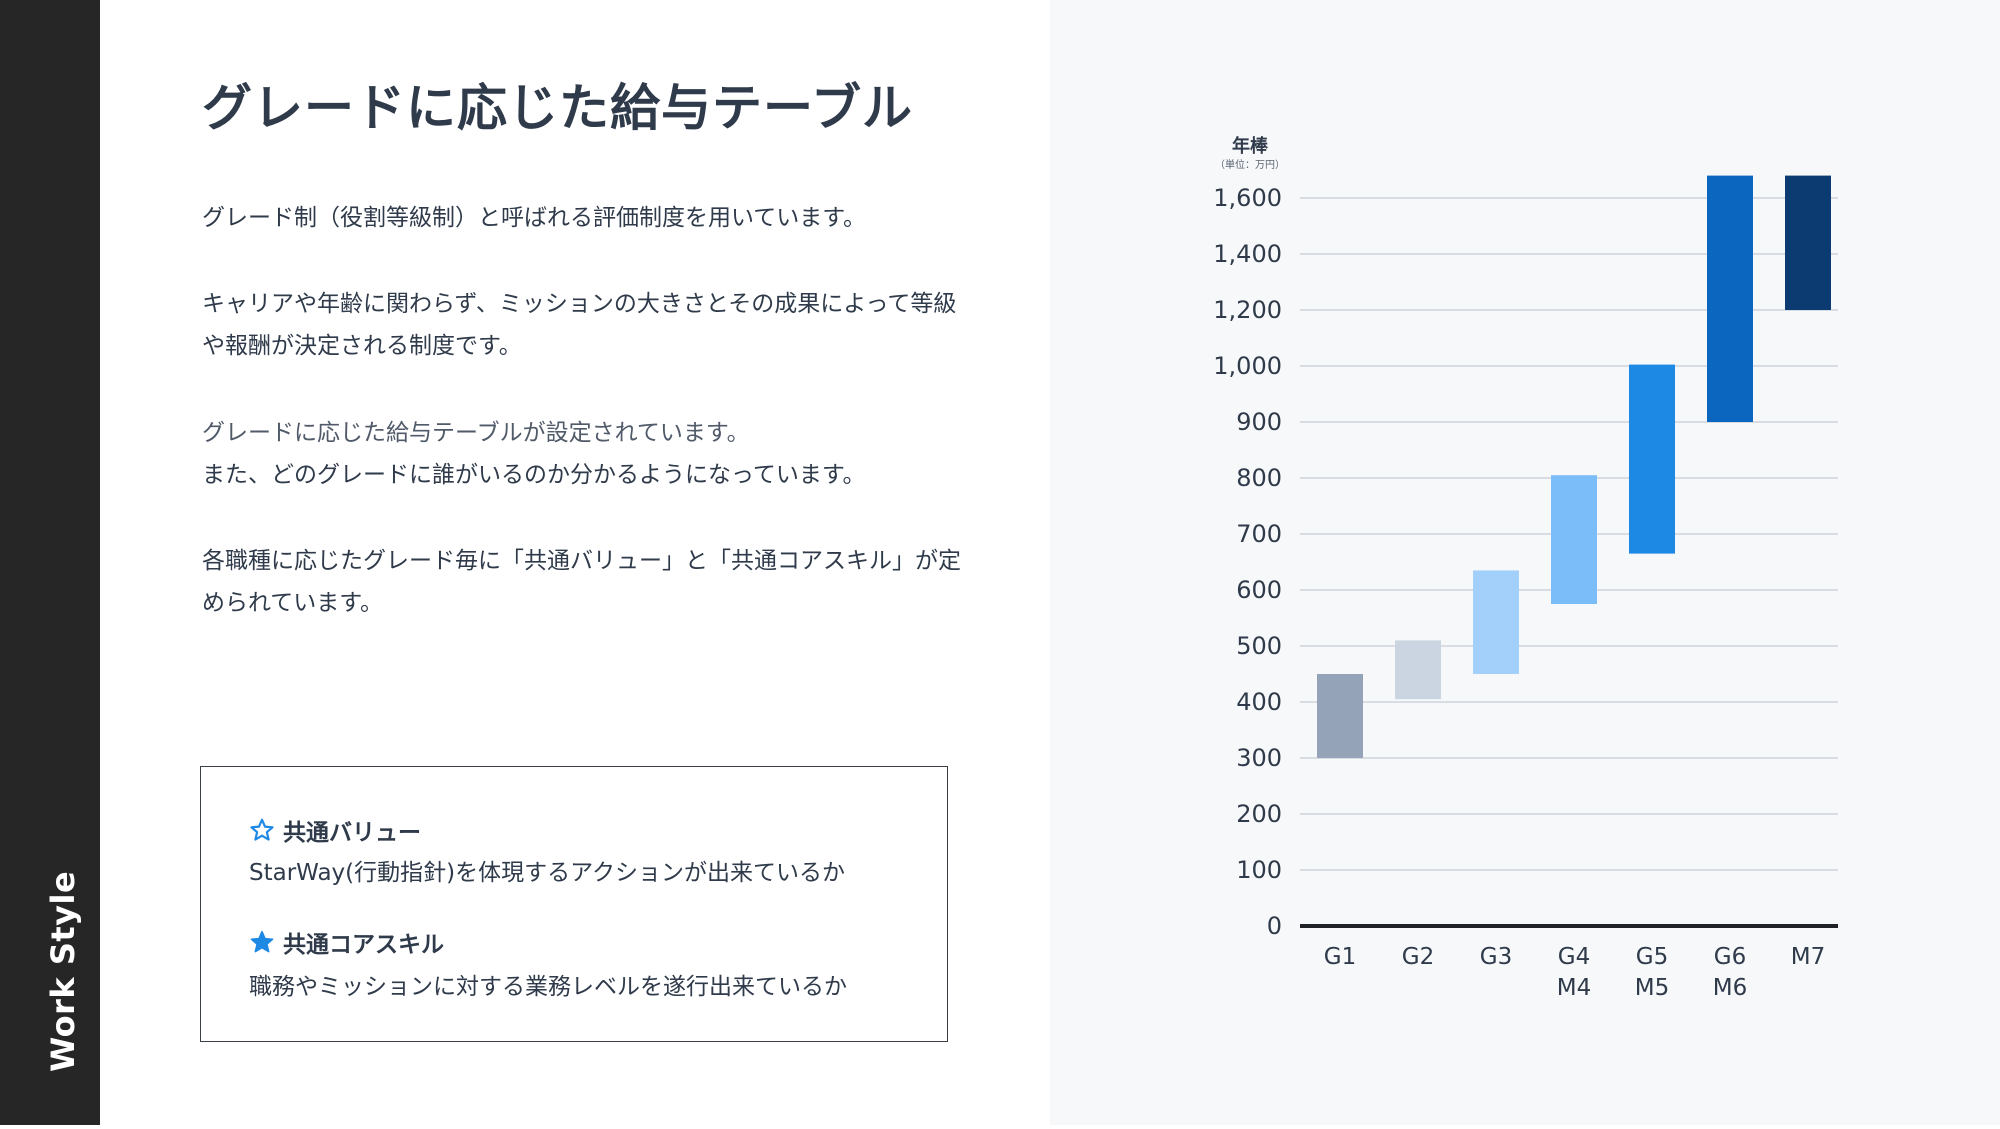 The image size is (2000, 1129). What do you see at coordinates (1808, 957) in the screenshot?
I see `x-tick-label: M7` at bounding box center [1808, 957].